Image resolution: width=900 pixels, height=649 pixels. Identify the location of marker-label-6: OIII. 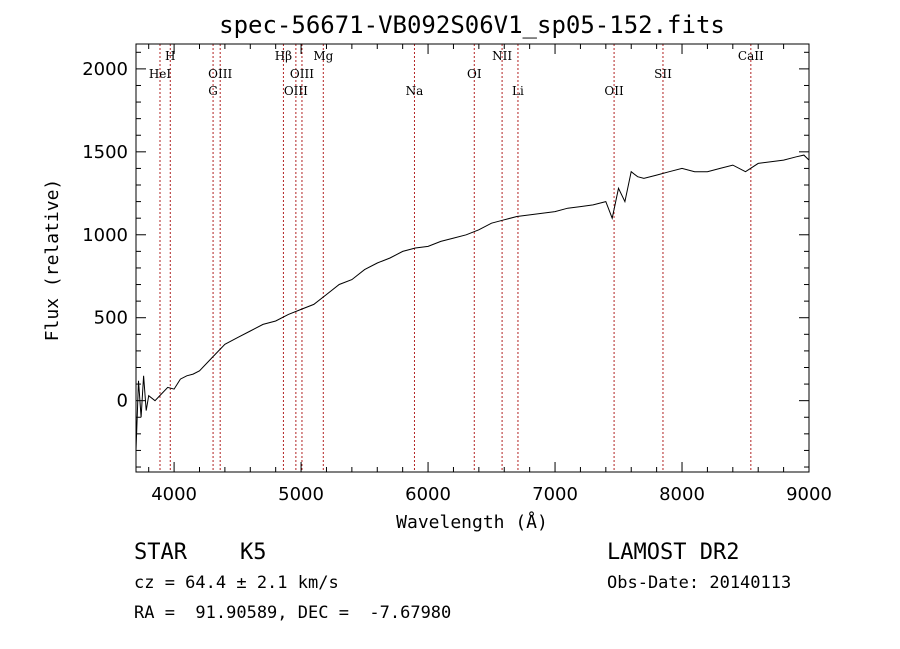
(296, 91).